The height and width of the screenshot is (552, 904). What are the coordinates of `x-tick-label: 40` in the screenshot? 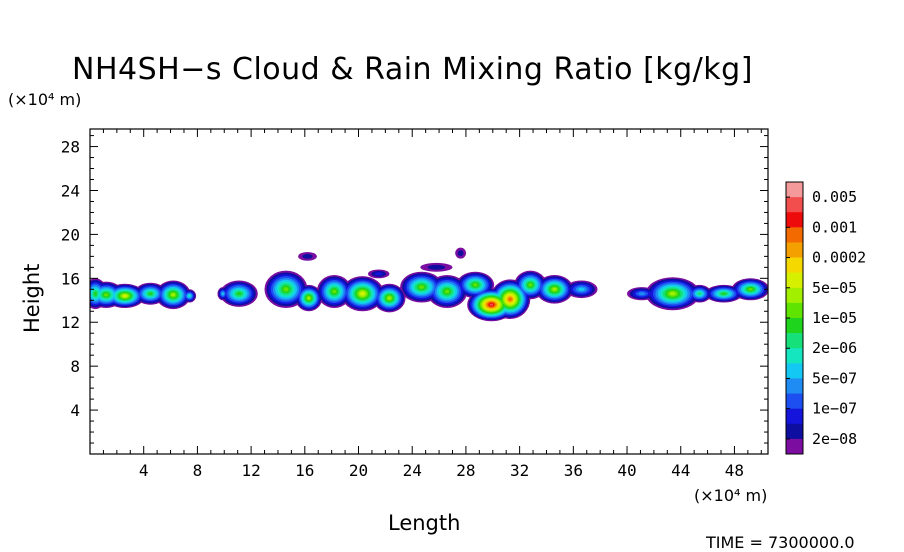 It's located at (626, 470).